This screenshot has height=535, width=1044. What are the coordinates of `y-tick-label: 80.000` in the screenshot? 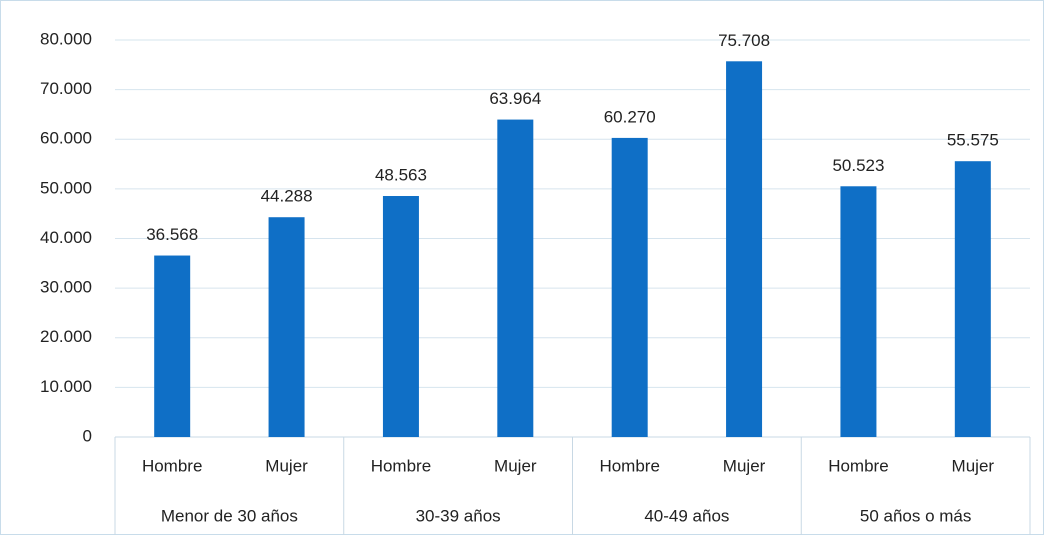 It's located at (66, 38).